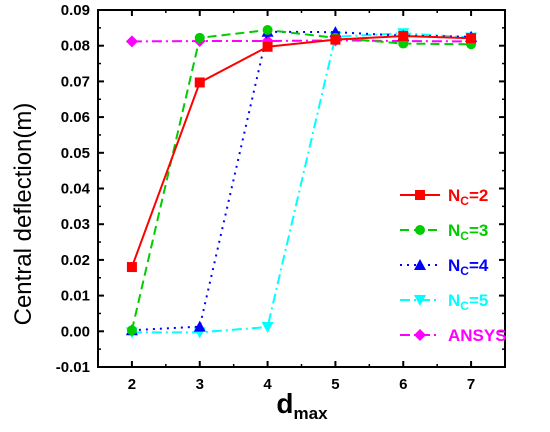  Describe the element at coordinates (75, 153) in the screenshot. I see `y-tick-label: 0.05` at that location.